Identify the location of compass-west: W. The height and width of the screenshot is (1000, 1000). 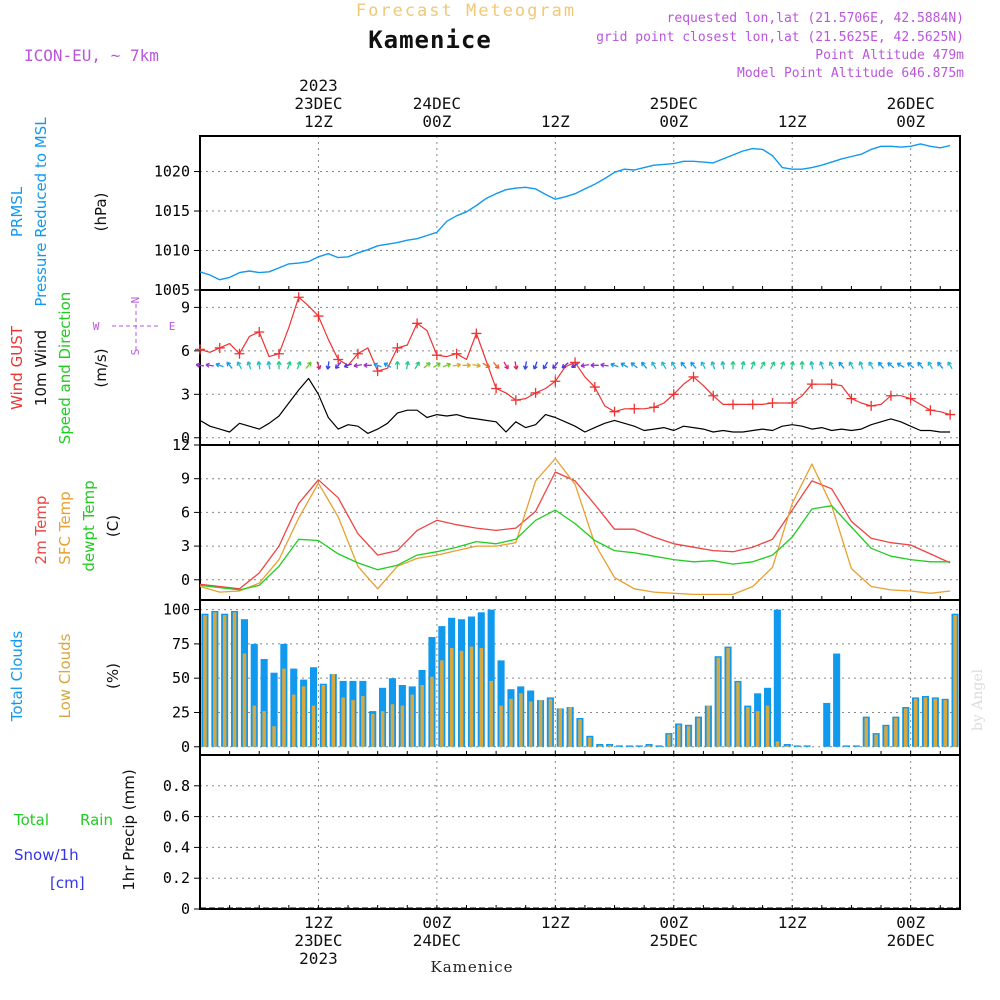
(96, 326).